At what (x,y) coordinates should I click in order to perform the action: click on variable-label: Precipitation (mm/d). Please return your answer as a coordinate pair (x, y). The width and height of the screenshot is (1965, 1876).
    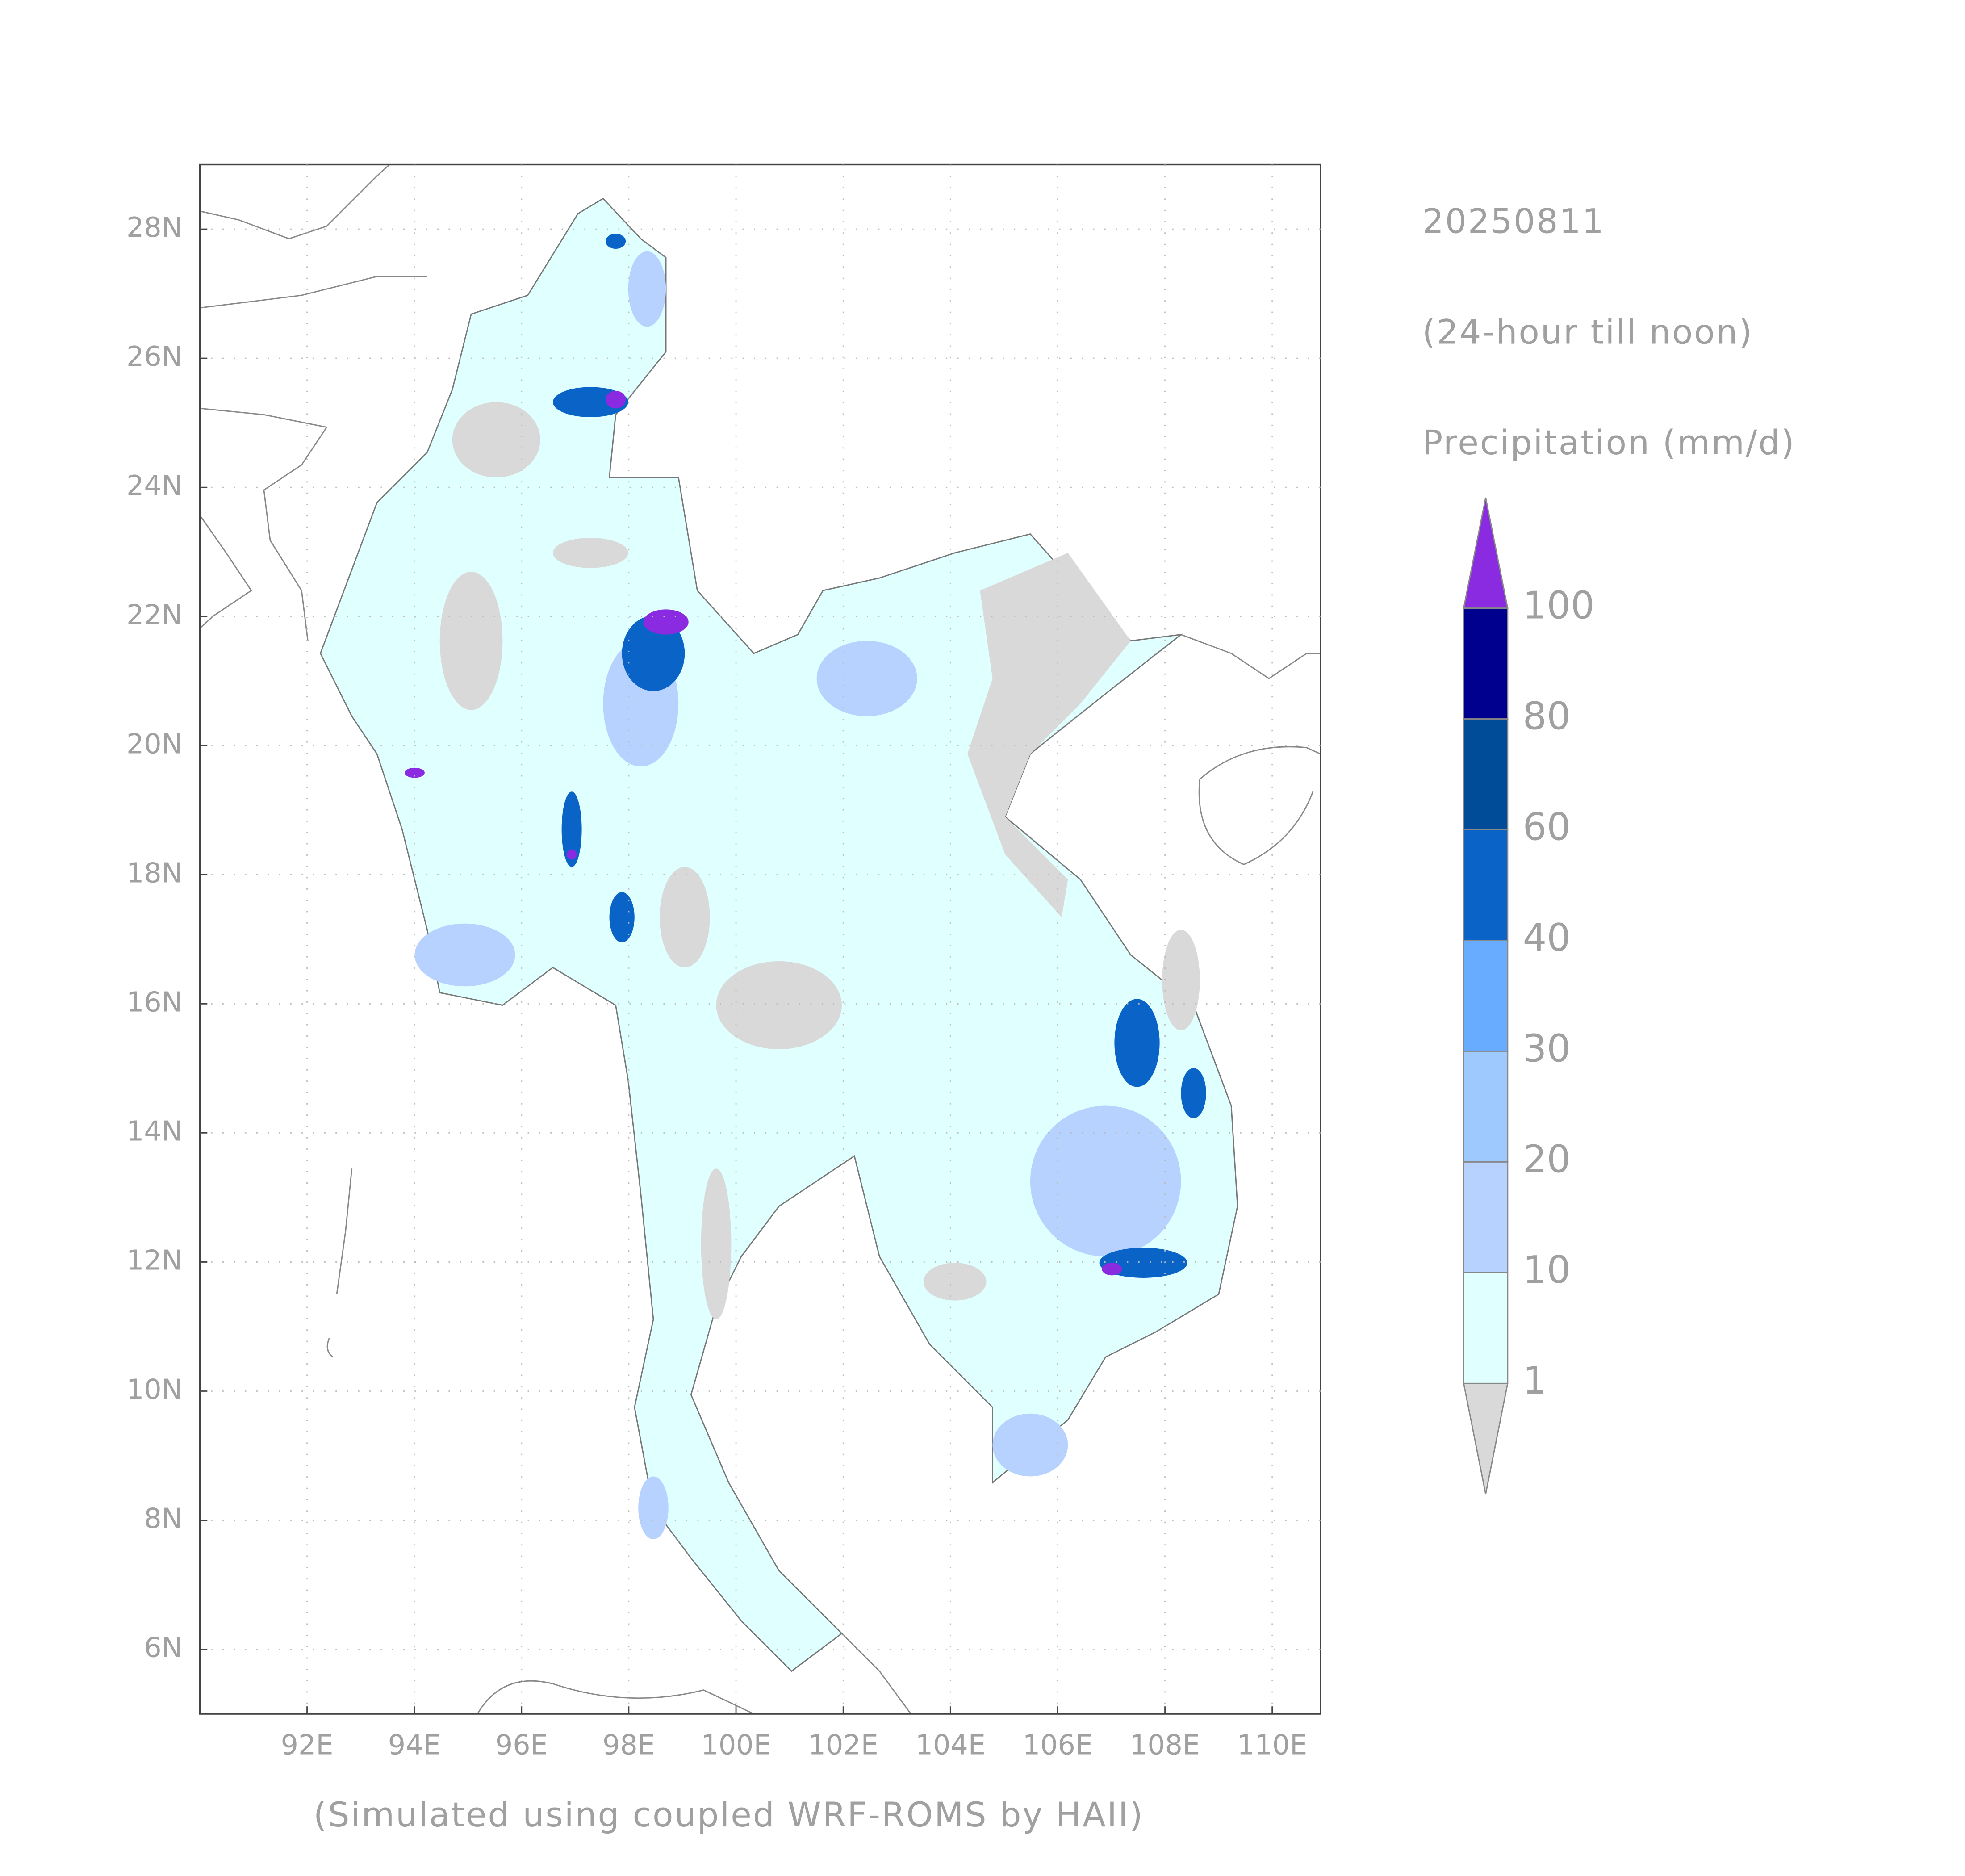
    Looking at the image, I should click on (1609, 442).